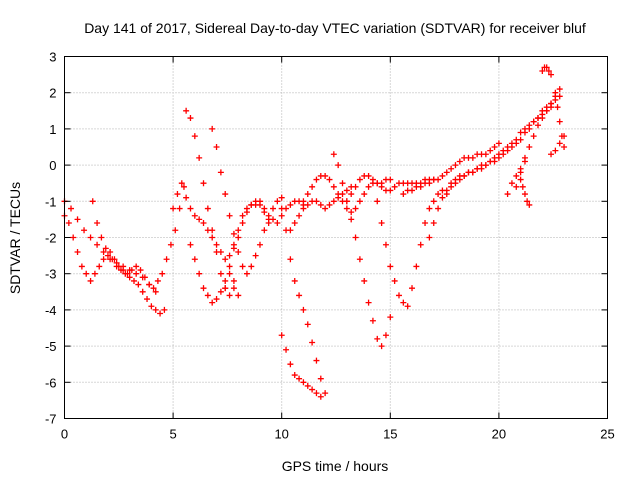 This screenshot has height=480, width=640. Describe the element at coordinates (51, 310) in the screenshot. I see `y-tick-label: -4` at that location.